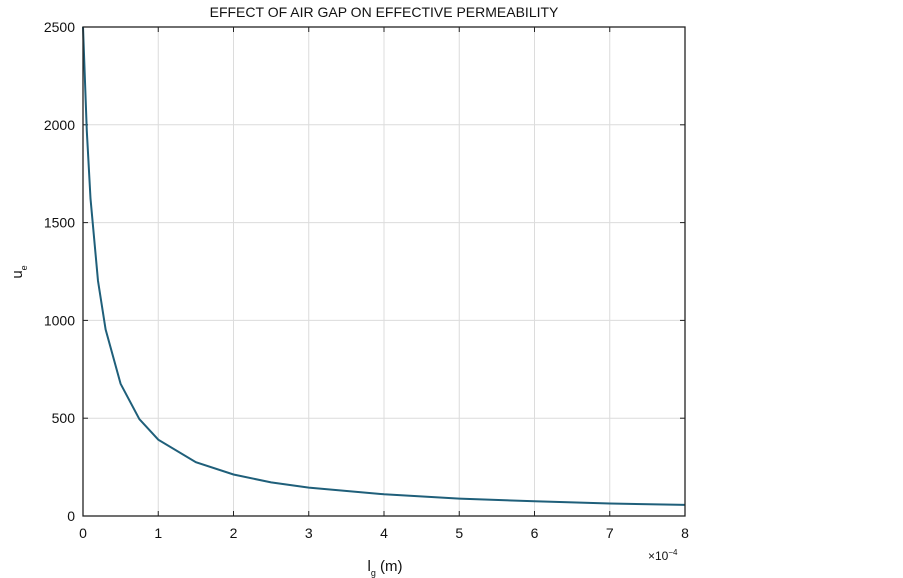 The width and height of the screenshot is (903, 578). Describe the element at coordinates (158, 533) in the screenshot. I see `x-tick-label: 1` at that location.